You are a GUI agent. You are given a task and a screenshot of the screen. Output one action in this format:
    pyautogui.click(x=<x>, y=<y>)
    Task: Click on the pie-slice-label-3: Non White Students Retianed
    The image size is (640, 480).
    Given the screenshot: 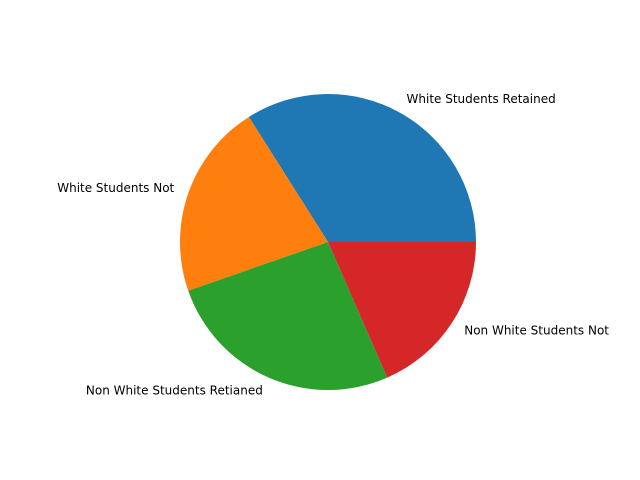 What is the action you would take?
    pyautogui.click(x=174, y=391)
    